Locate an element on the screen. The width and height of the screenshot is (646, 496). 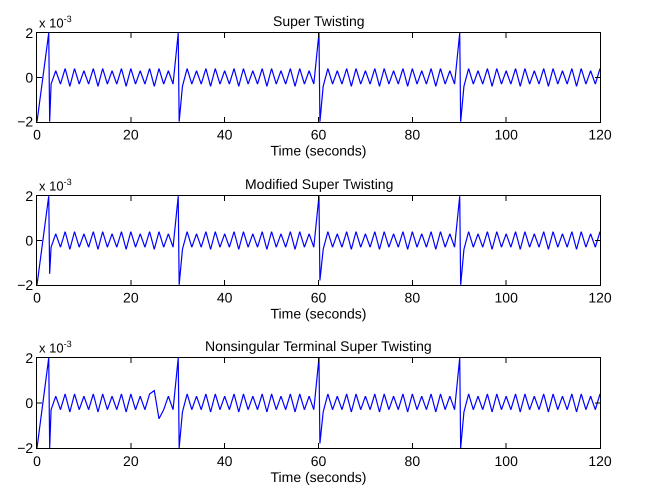
chart-title: Super Twisting is located at coordinates (319, 21).